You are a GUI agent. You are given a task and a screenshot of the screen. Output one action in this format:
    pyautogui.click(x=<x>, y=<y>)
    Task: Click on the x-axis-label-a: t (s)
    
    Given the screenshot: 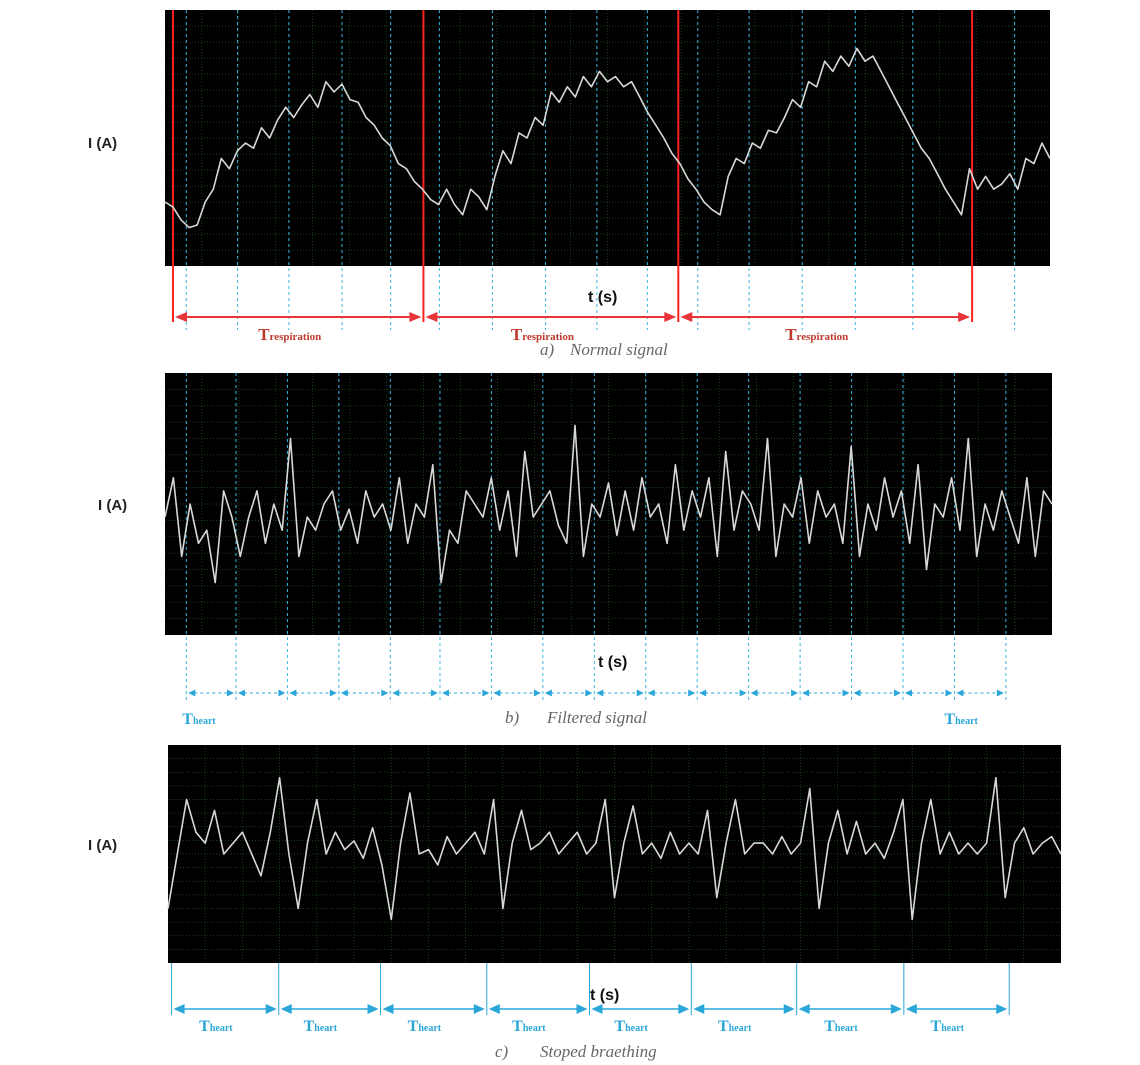 What is the action you would take?
    pyautogui.click(x=602, y=297)
    